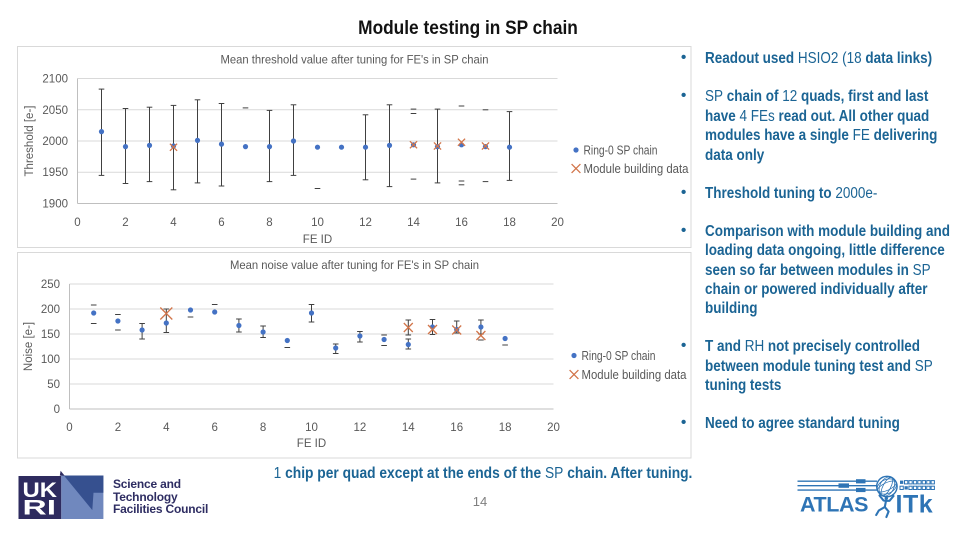 The width and height of the screenshot is (960, 540). I want to click on svg-text: 2050, so click(55, 111).